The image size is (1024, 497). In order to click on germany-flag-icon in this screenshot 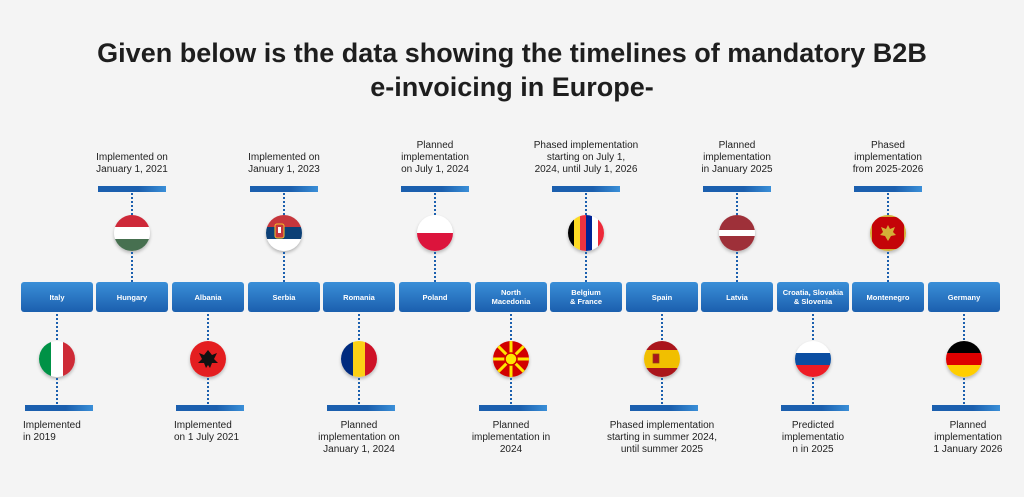, I will do `click(964, 359)`.